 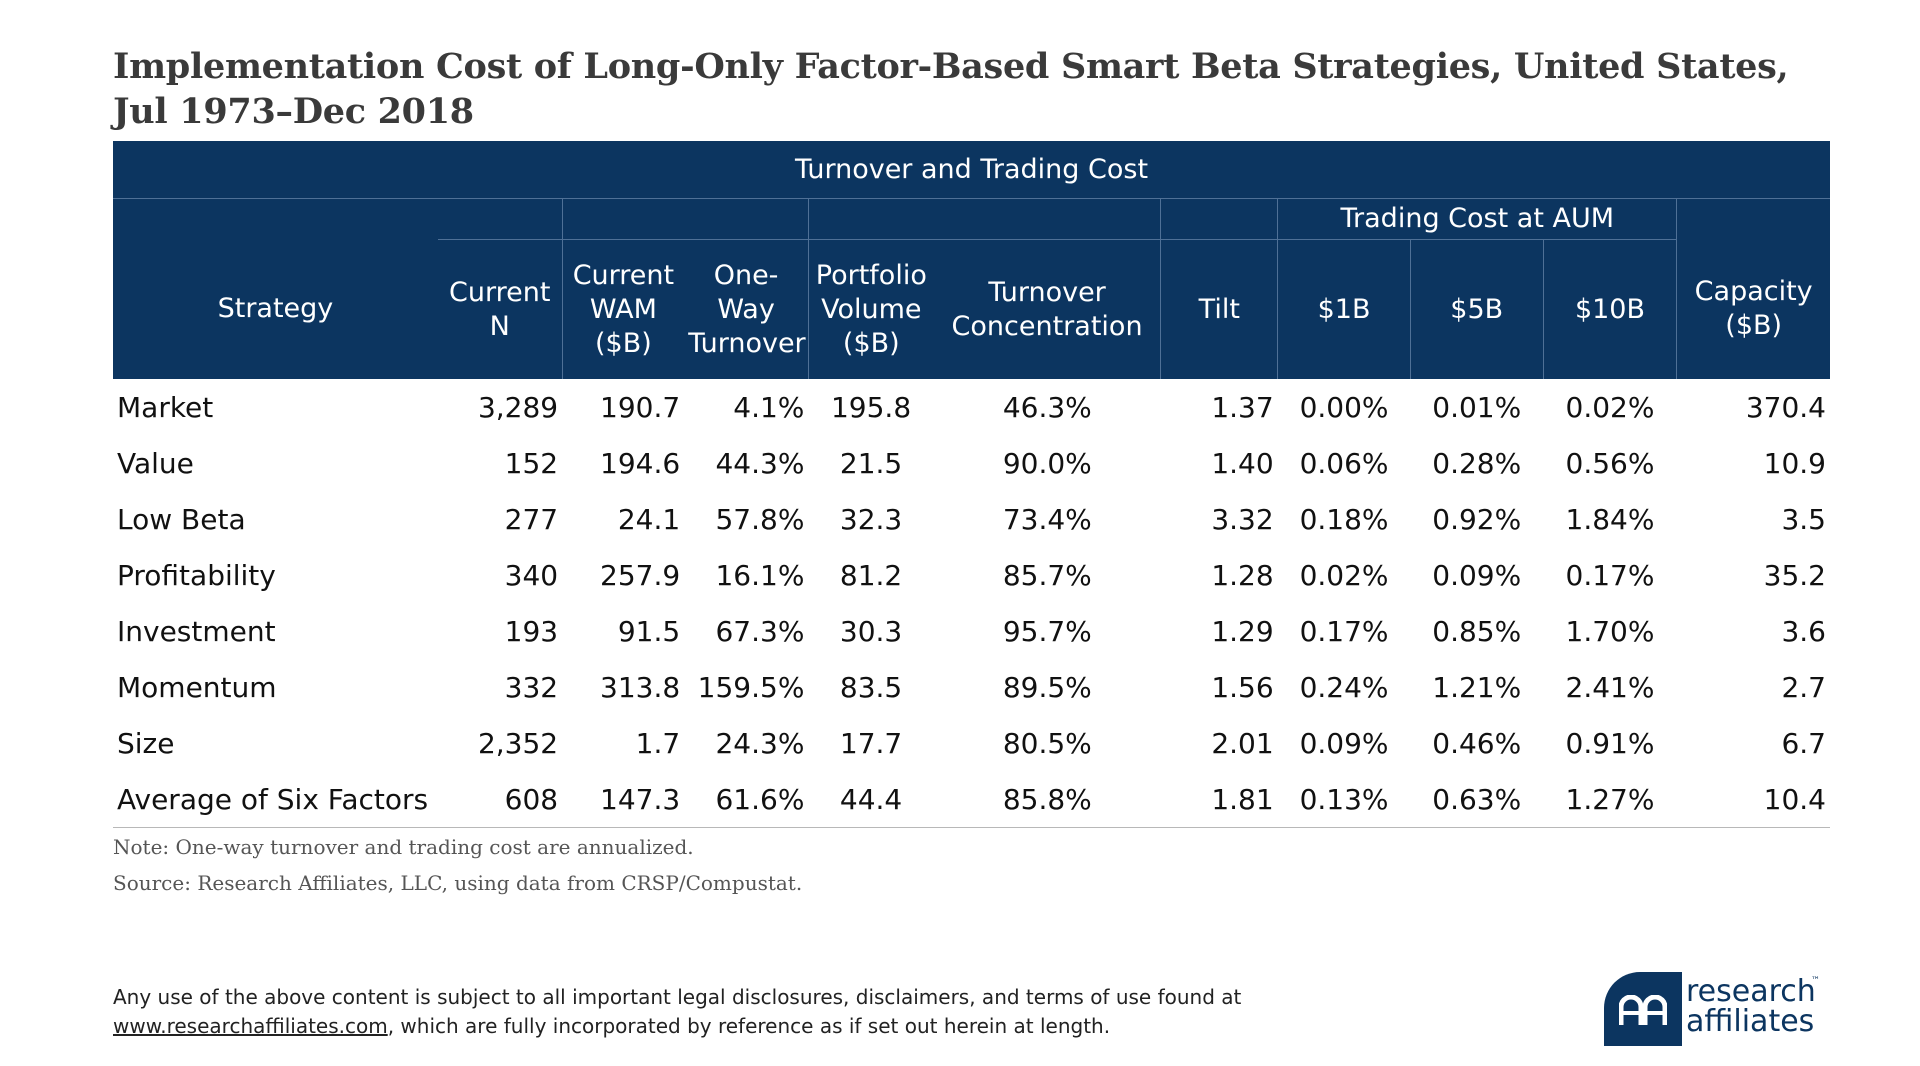 What do you see at coordinates (1344, 407) in the screenshot?
I see `cell-cost-1b: 0.00%` at bounding box center [1344, 407].